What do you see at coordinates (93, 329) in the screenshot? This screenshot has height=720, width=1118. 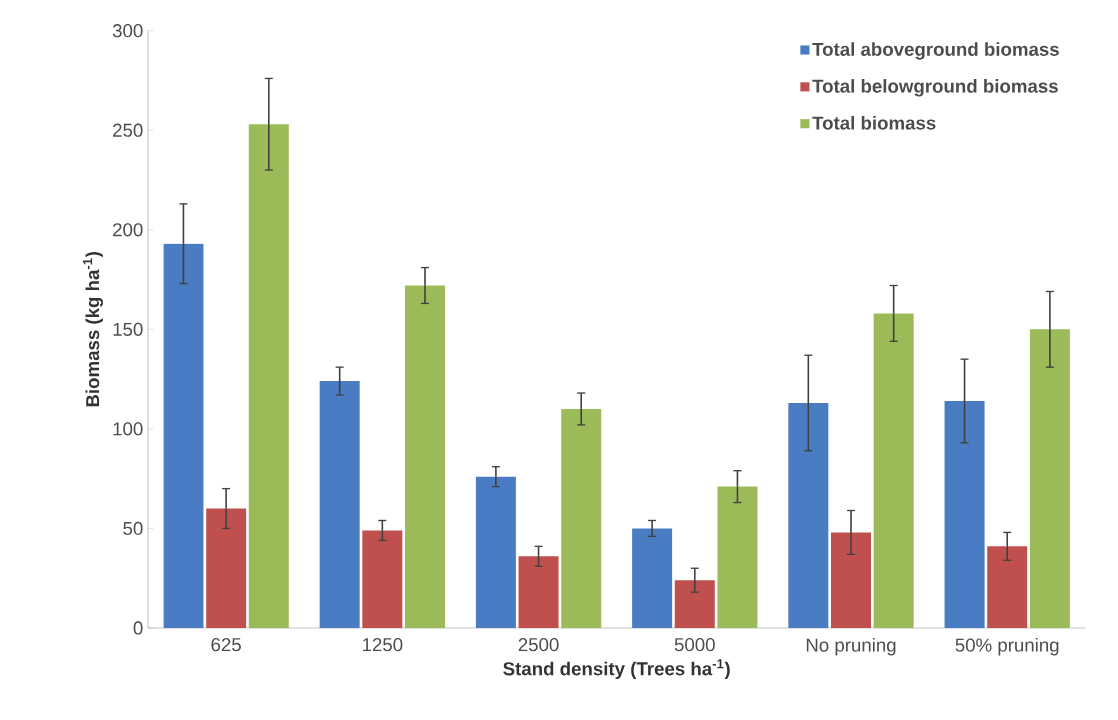 I see `y-axis-title: Biomass (kg ha$^{-1}$)` at bounding box center [93, 329].